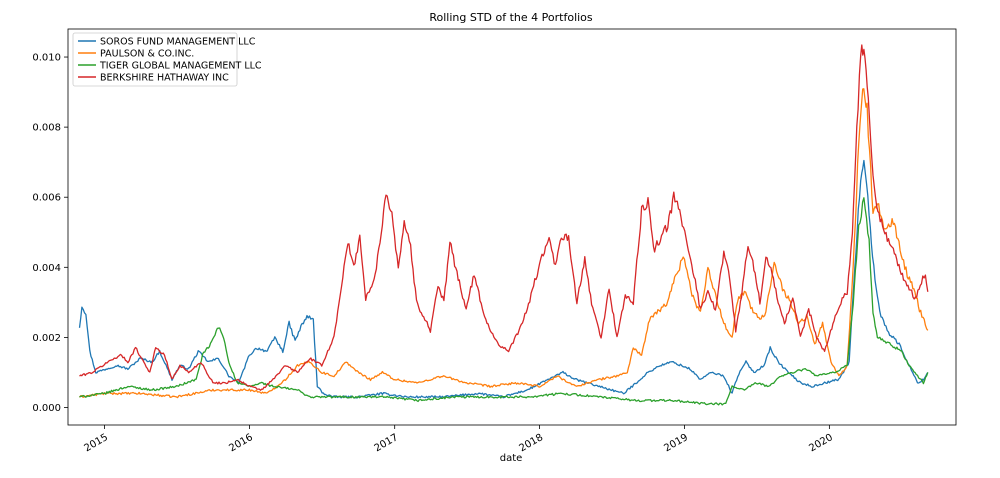 This screenshot has width=1000, height=478. What do you see at coordinates (46, 58) in the screenshot?
I see `y-tick-label: 0.010` at bounding box center [46, 58].